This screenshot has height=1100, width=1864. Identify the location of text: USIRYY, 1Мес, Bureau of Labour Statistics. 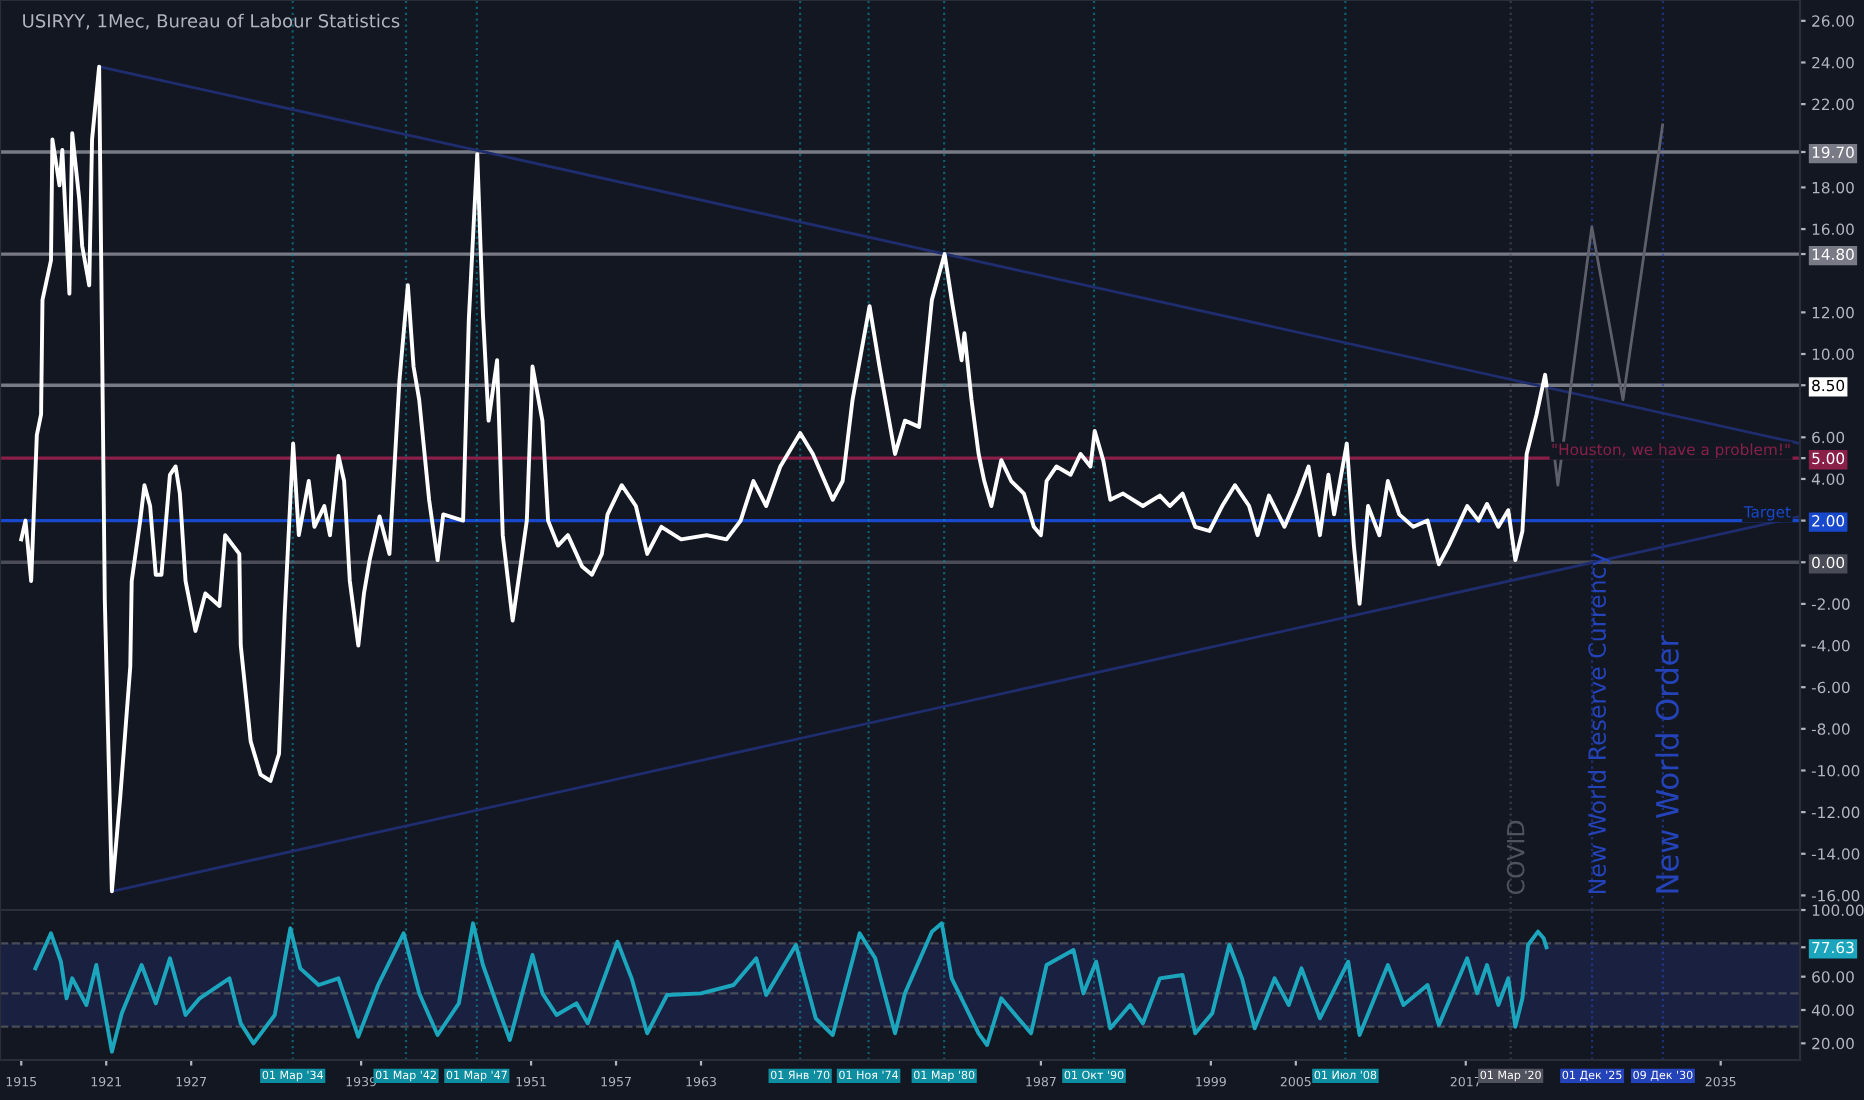
(211, 21).